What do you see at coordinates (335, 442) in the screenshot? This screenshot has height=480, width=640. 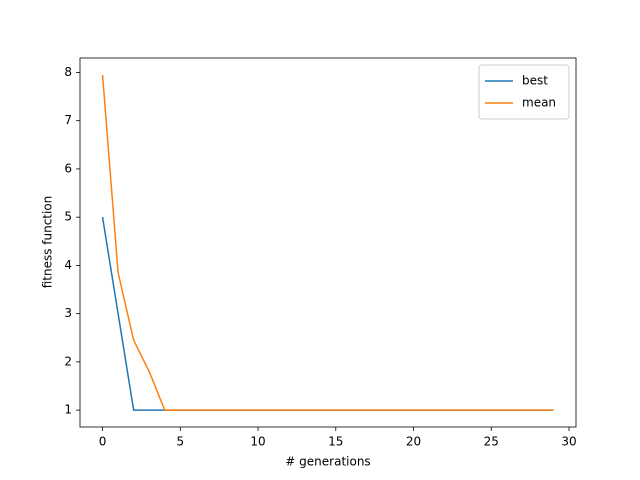 I see `x-tick-label: 15` at bounding box center [335, 442].